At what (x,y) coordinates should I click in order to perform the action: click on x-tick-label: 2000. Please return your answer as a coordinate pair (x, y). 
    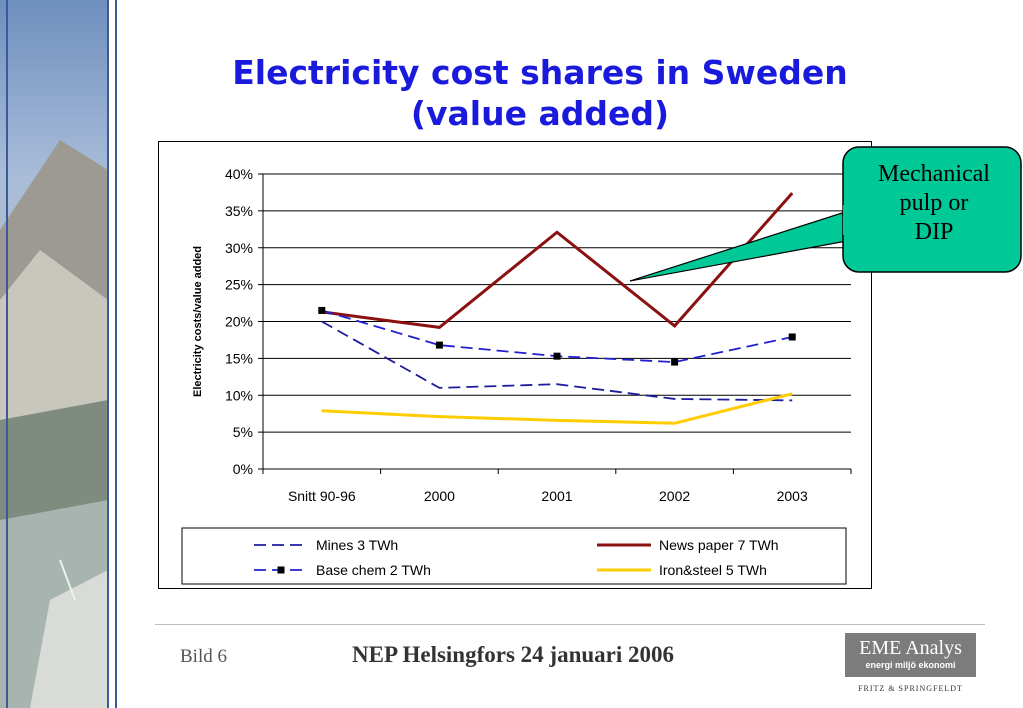
    Looking at the image, I should click on (439, 496).